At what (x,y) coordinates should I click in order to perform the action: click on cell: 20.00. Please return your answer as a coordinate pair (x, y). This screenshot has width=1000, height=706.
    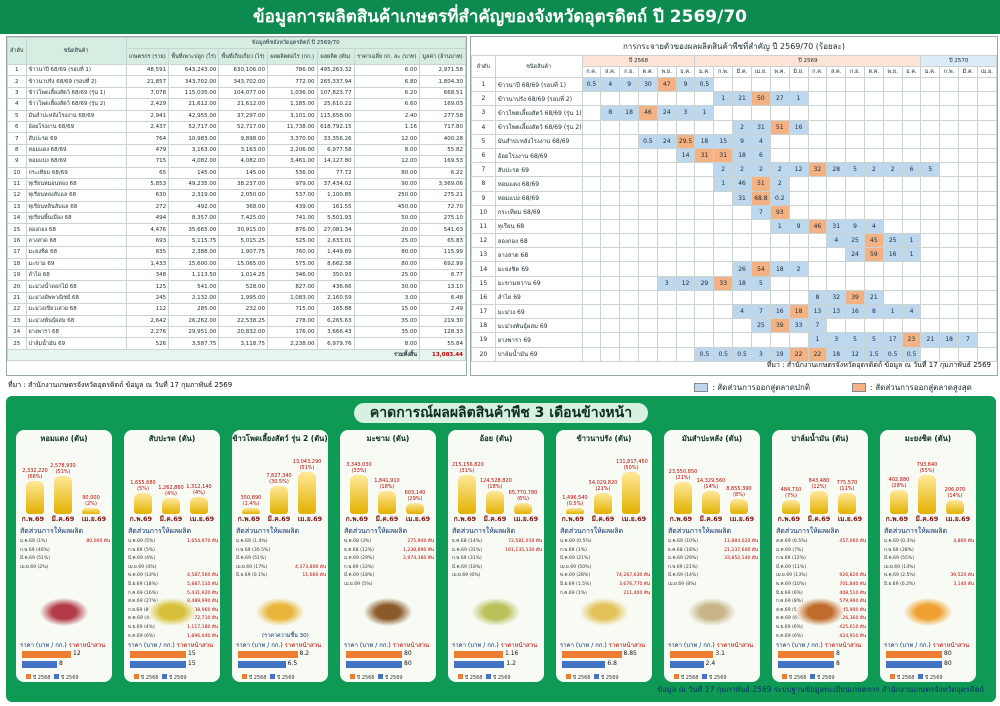
    Looking at the image, I should click on (387, 229).